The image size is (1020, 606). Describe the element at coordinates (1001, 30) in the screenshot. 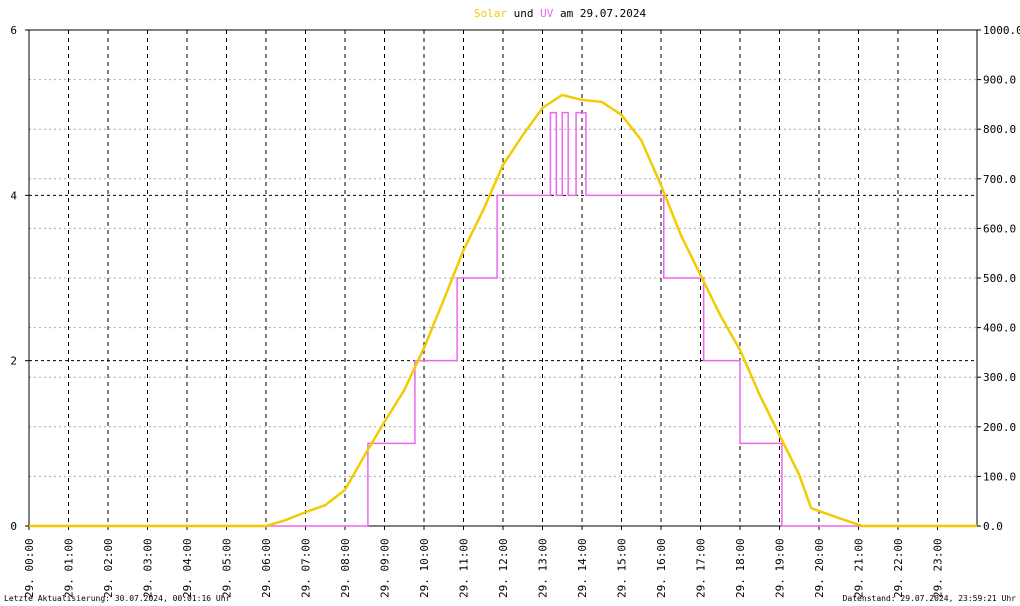

I see `y2-tick-label: 1000.0` at that location.